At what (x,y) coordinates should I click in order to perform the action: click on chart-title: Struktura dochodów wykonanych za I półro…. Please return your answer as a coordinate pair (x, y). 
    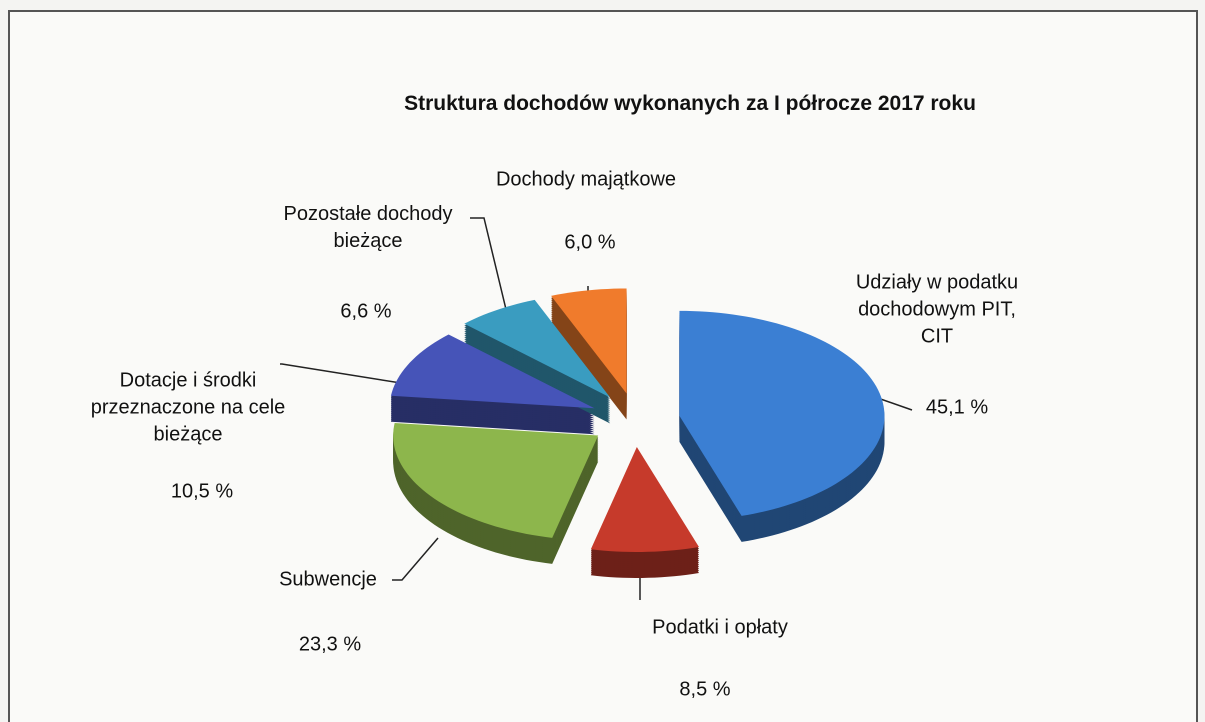
    Looking at the image, I should click on (690, 103).